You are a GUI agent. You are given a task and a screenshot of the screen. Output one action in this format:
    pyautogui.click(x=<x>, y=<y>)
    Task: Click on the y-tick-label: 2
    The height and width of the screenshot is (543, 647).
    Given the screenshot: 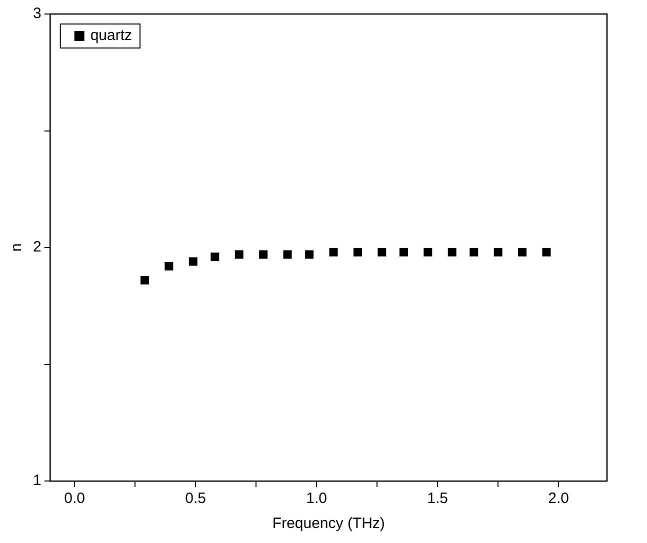 What is the action you would take?
    pyautogui.click(x=37, y=247)
    